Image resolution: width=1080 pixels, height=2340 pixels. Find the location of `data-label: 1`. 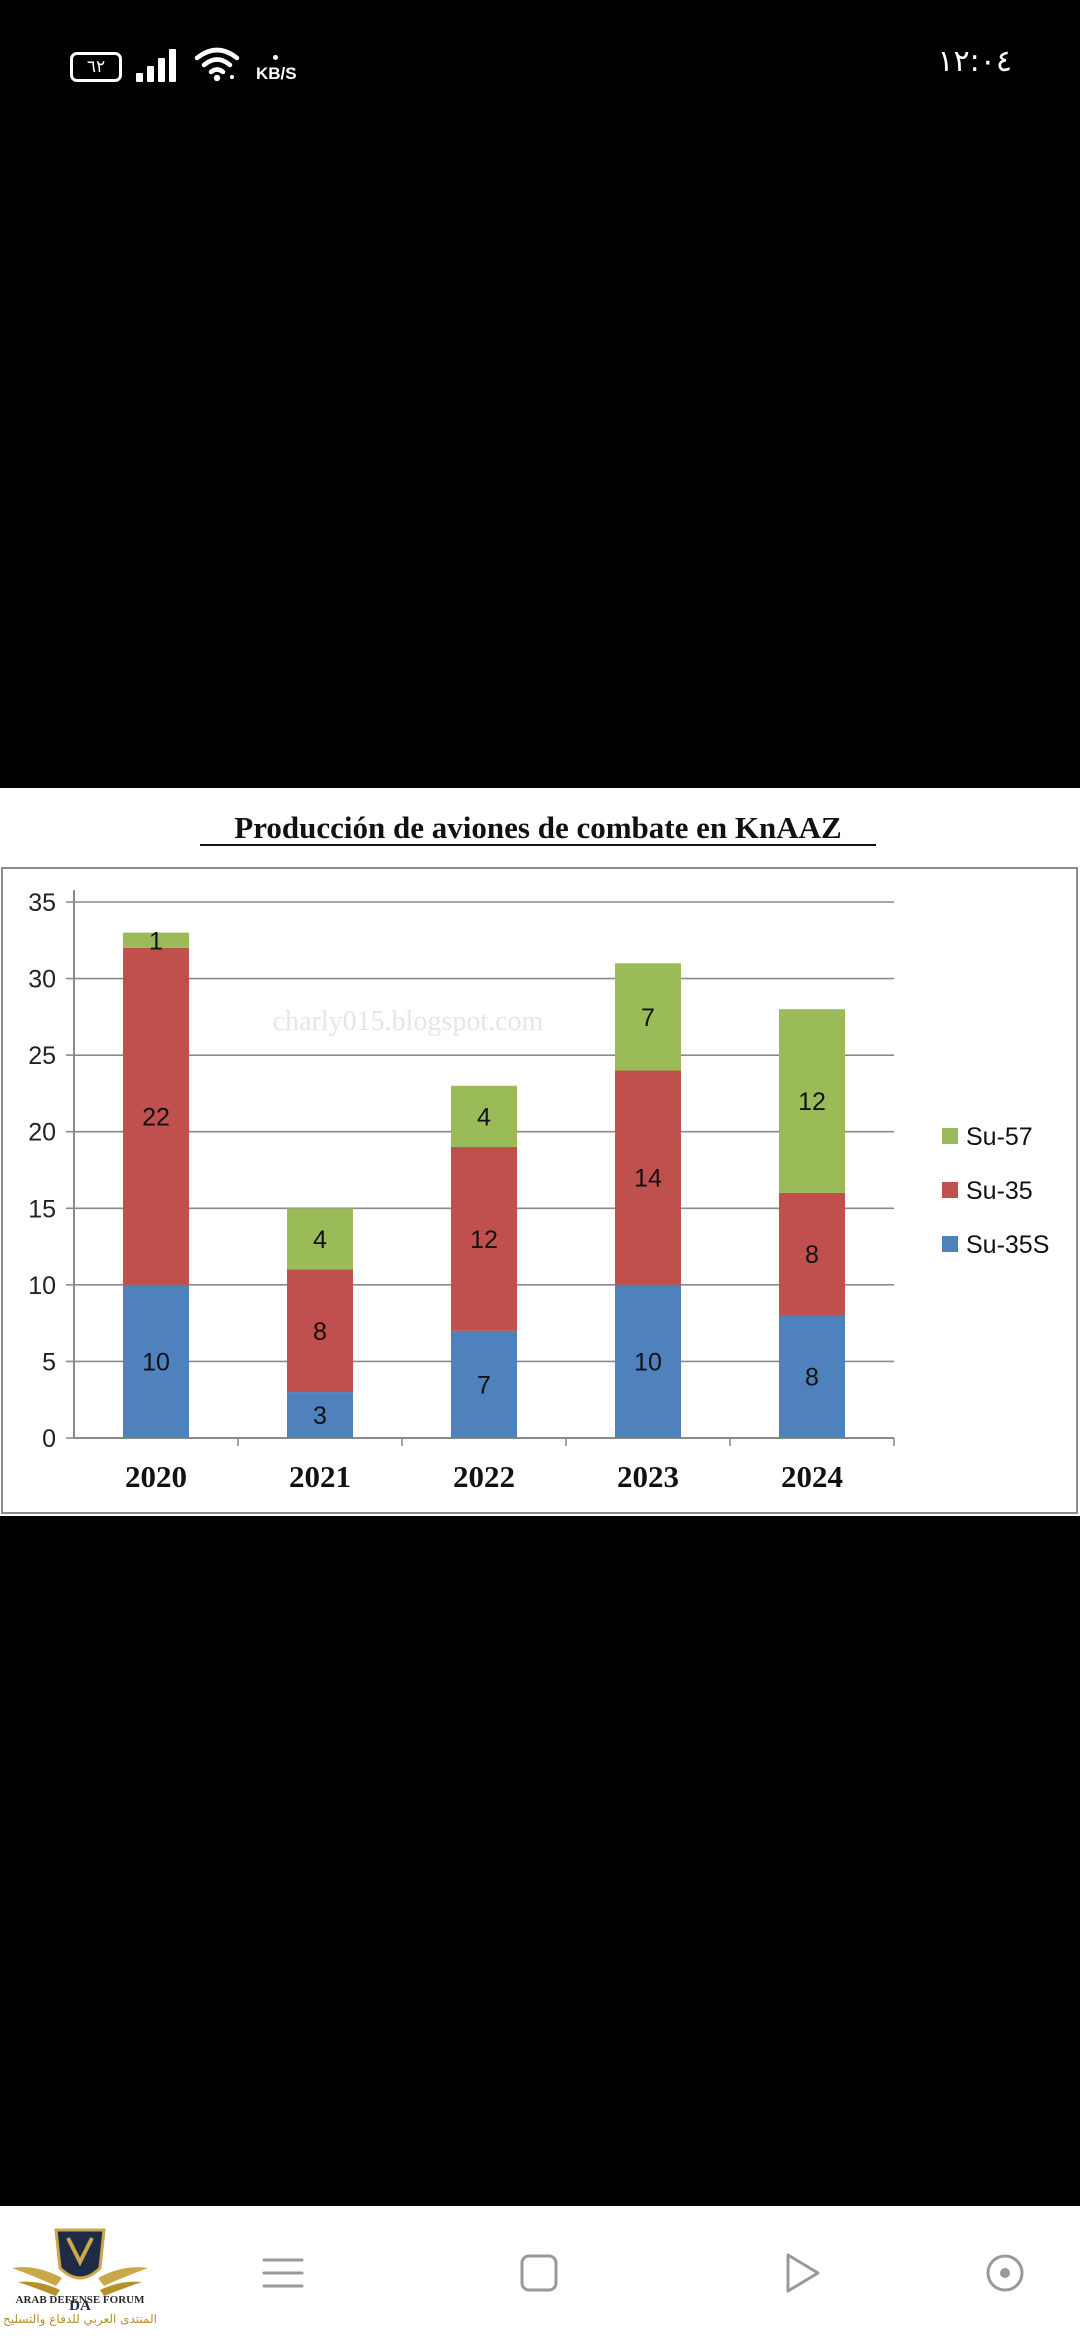

data-label: 1 is located at coordinates (156, 941).